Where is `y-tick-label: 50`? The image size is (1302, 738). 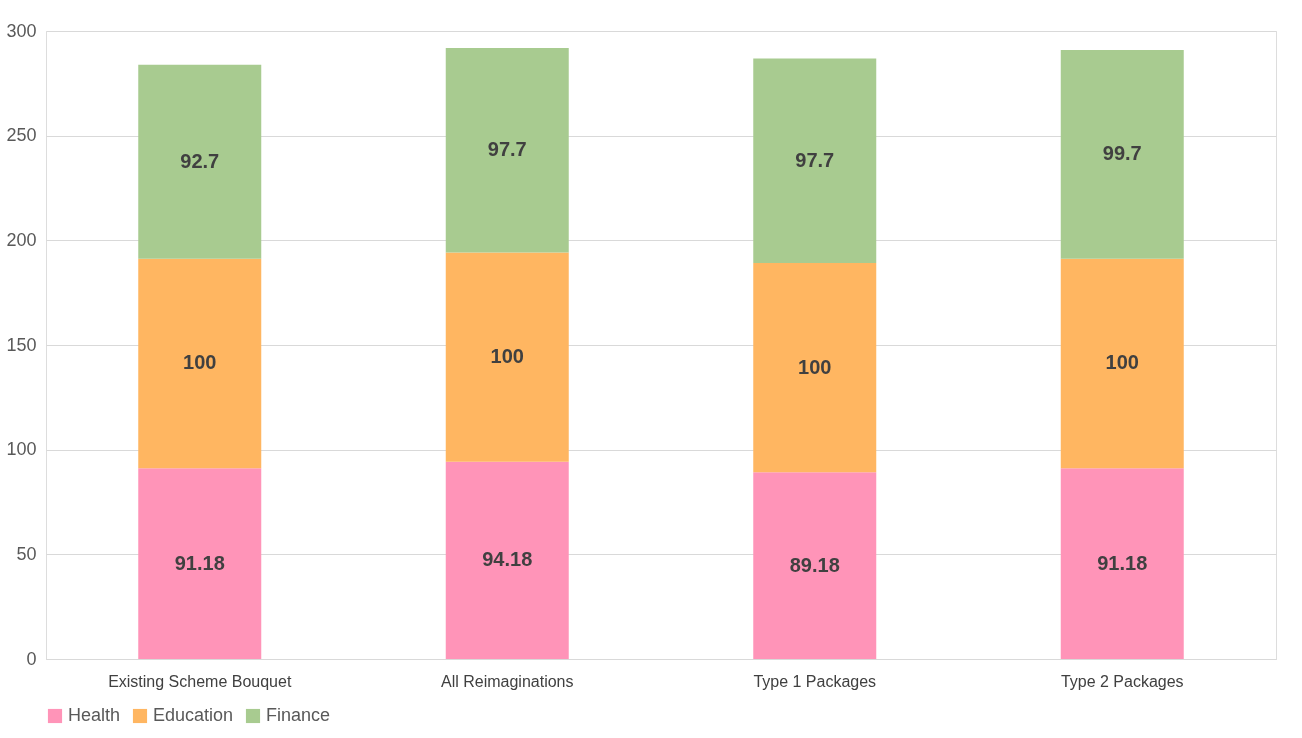
y-tick-label: 50 is located at coordinates (26, 553).